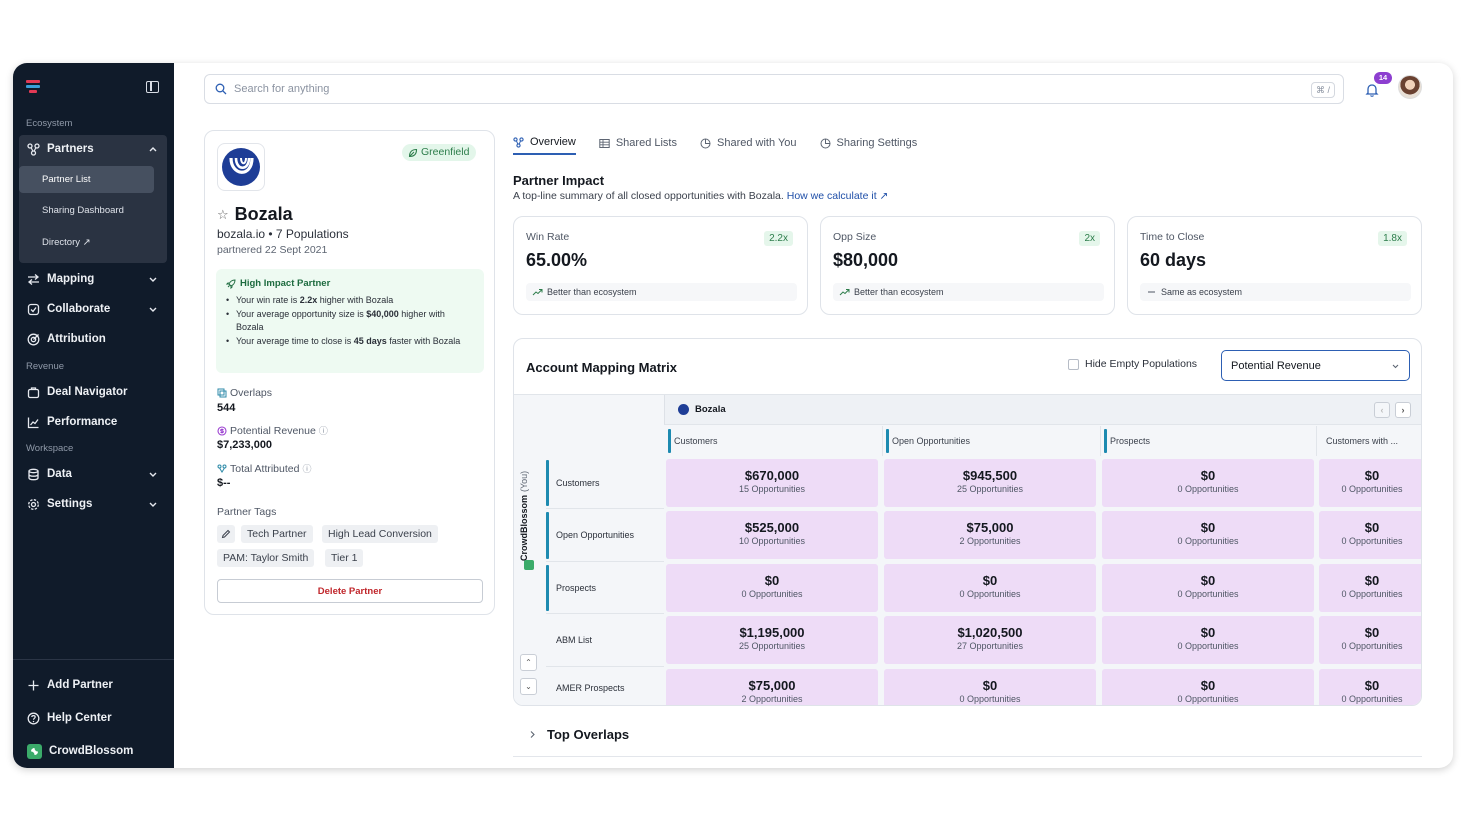 The width and height of the screenshot is (1479, 840). What do you see at coordinates (837, 196) in the screenshot?
I see `how-we-calculate-link: How we calculate it ↗` at bounding box center [837, 196].